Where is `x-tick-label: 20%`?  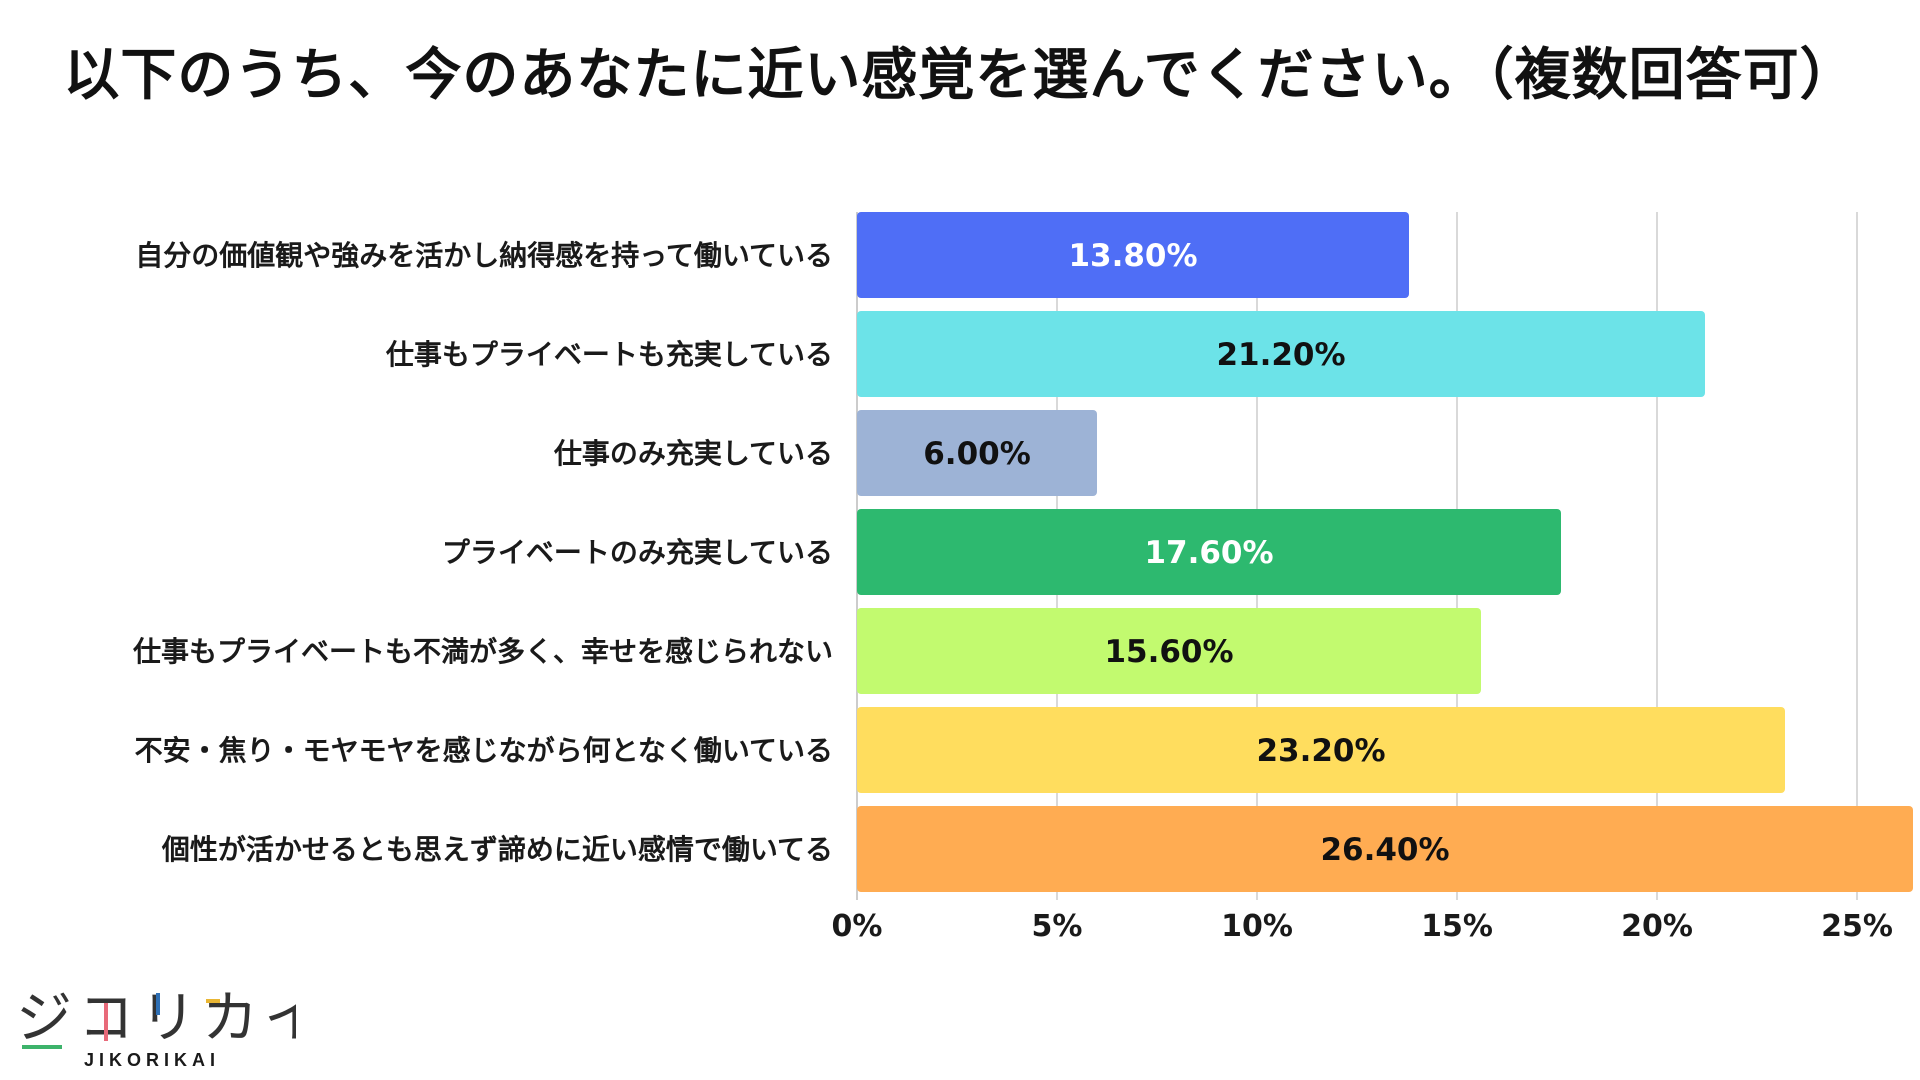
x-tick-label: 20% is located at coordinates (1657, 926).